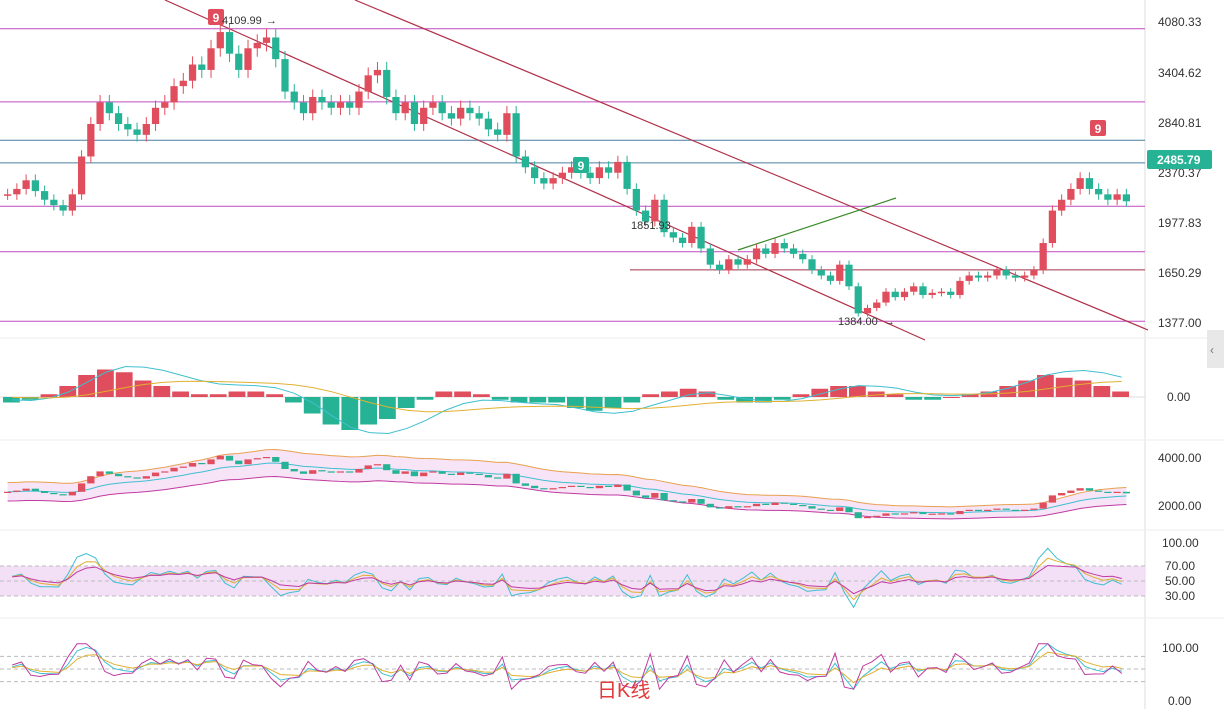 The image size is (1224, 714). I want to click on rsi-tick-label: 70.00, so click(1180, 566).